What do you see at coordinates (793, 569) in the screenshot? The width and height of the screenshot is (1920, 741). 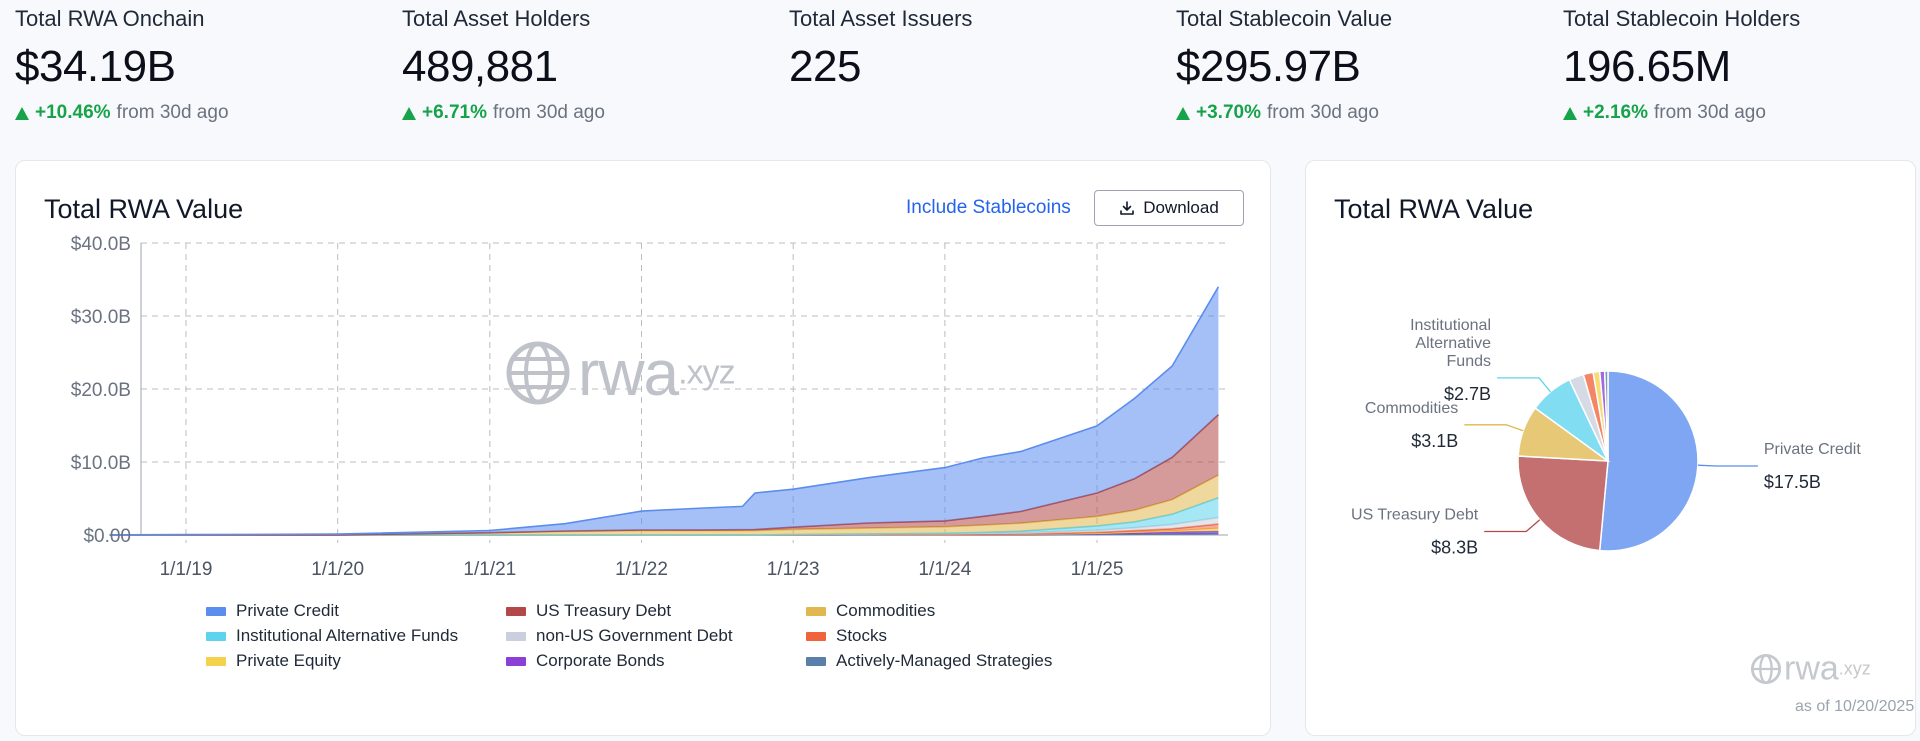 I see `x-tick-label: 1/1/23` at bounding box center [793, 569].